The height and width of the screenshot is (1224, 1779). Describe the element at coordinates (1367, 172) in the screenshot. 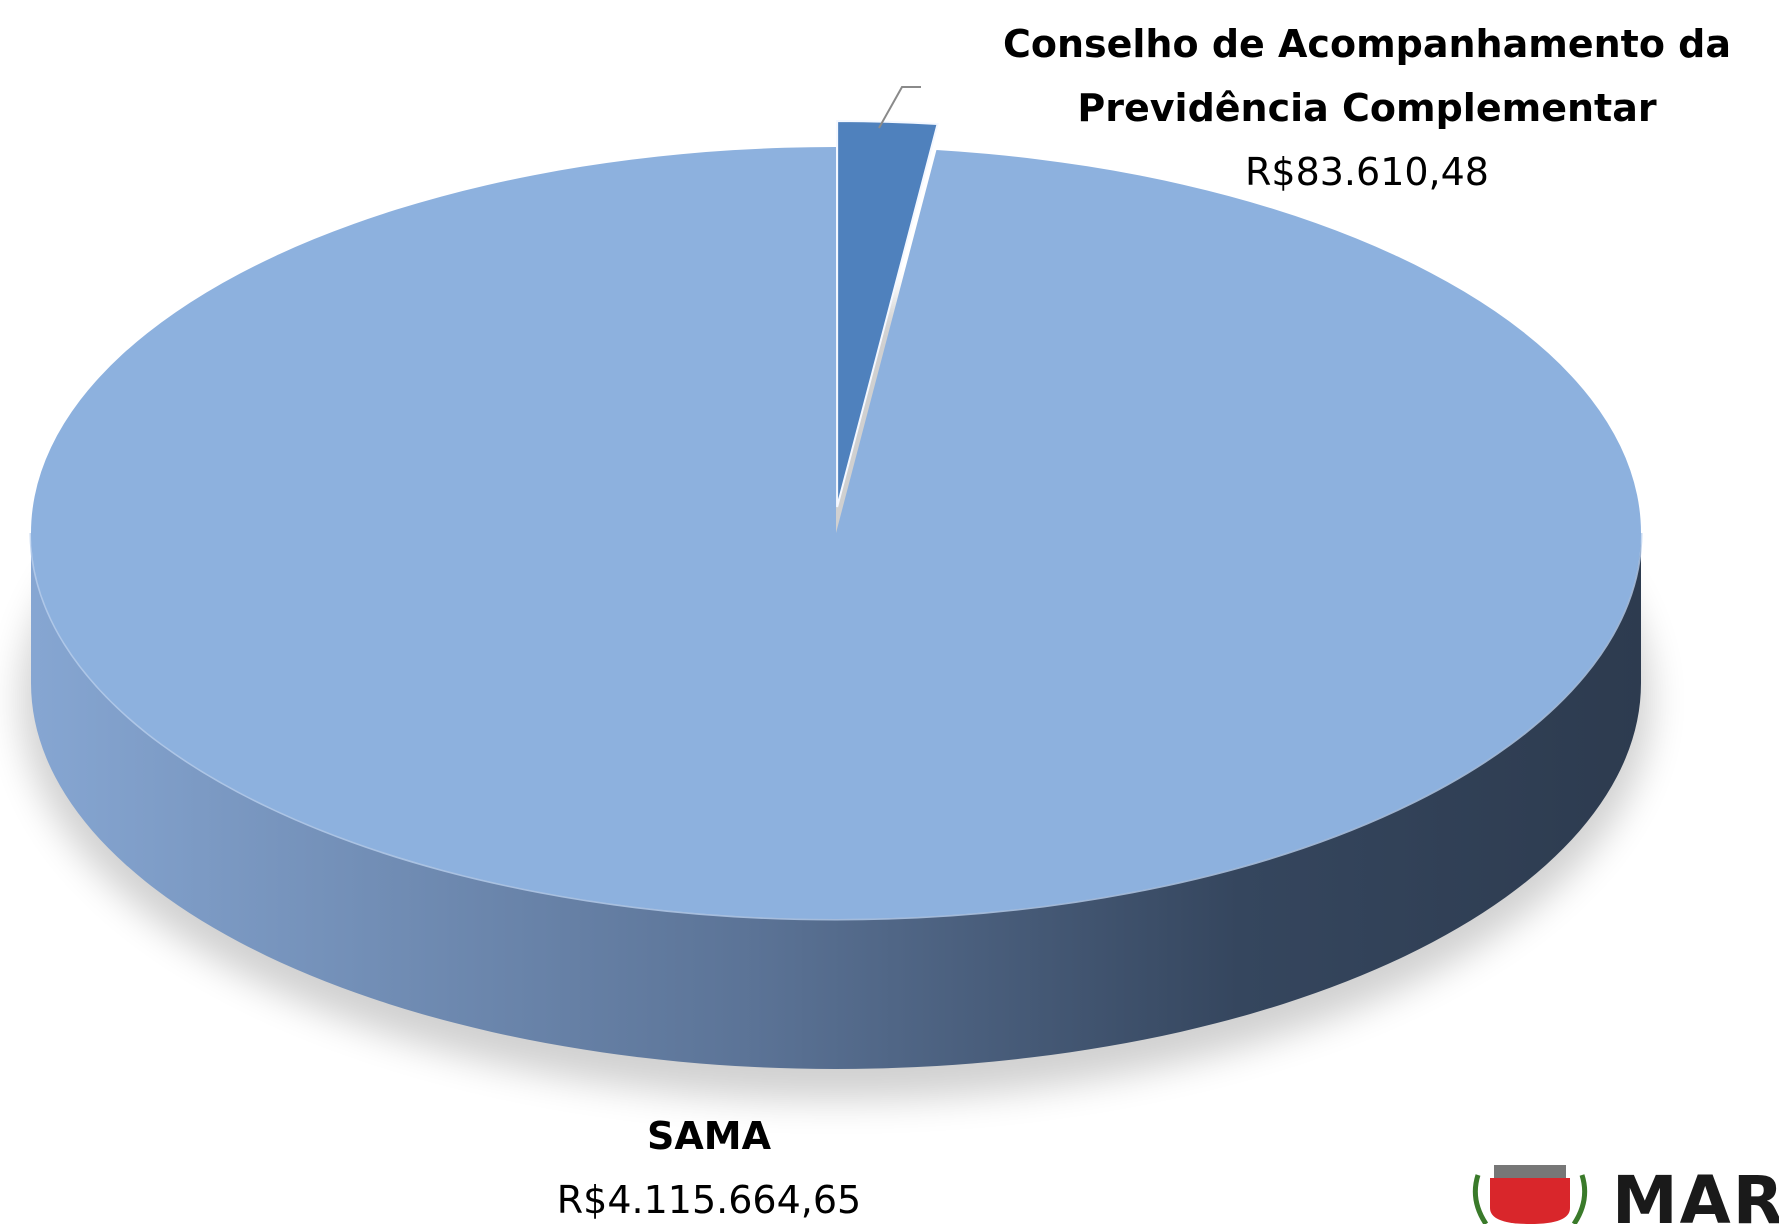

I see `slice-value: R$83.610,48` at that location.